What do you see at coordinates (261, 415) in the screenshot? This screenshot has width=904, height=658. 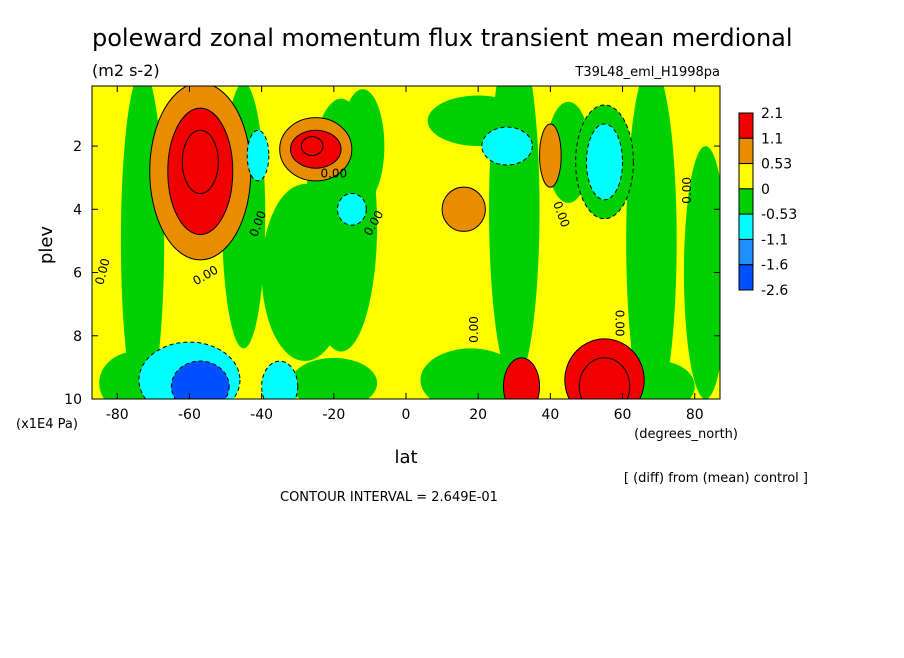 I see `x-tick-label: -40` at bounding box center [261, 415].